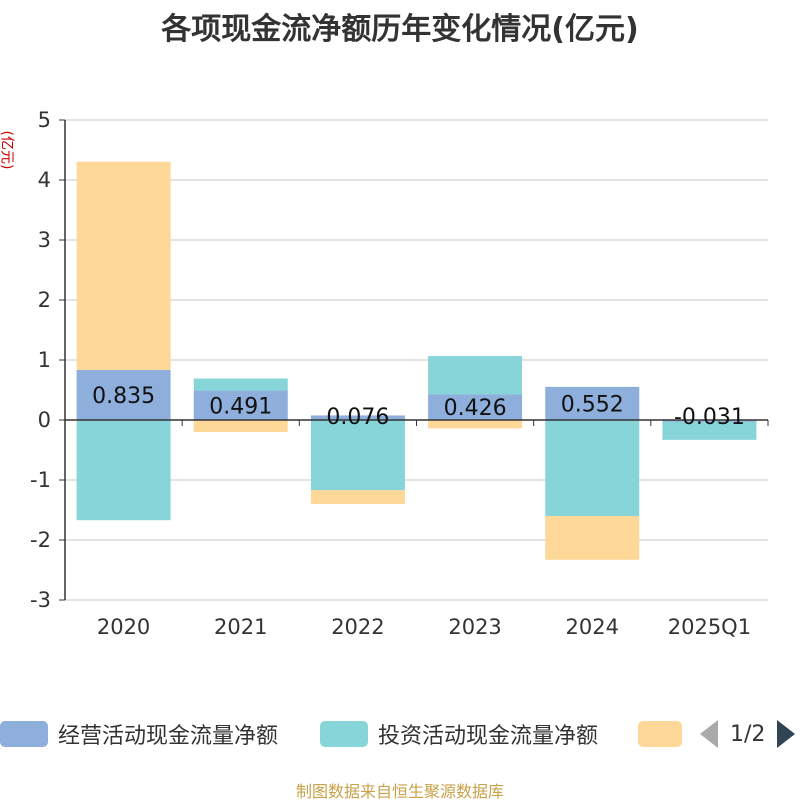 This screenshot has width=800, height=802. I want to click on legend-pager: 1/2, so click(750, 734).